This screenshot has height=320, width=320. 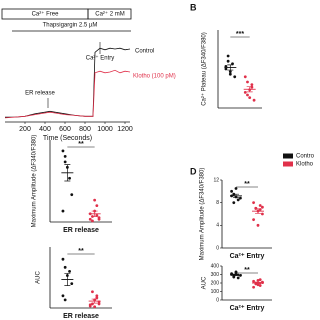 What do you see at coordinates (67, 138) in the screenshot?
I see `x-axis-label: Time (Seconds)` at bounding box center [67, 138].